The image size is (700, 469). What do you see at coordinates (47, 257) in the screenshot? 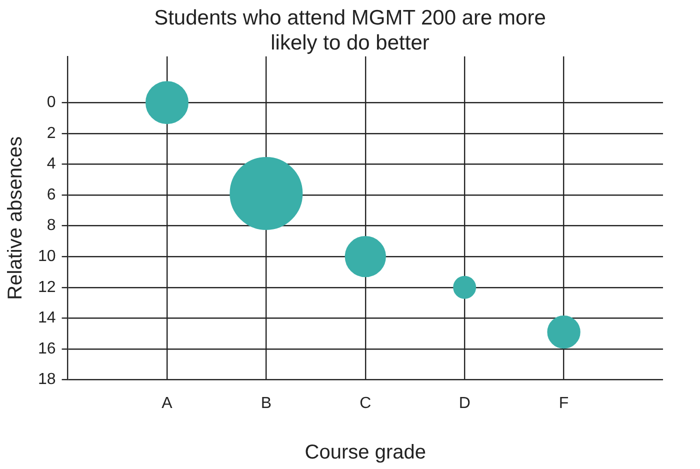
I see `y-tick-label: 10` at bounding box center [47, 257].